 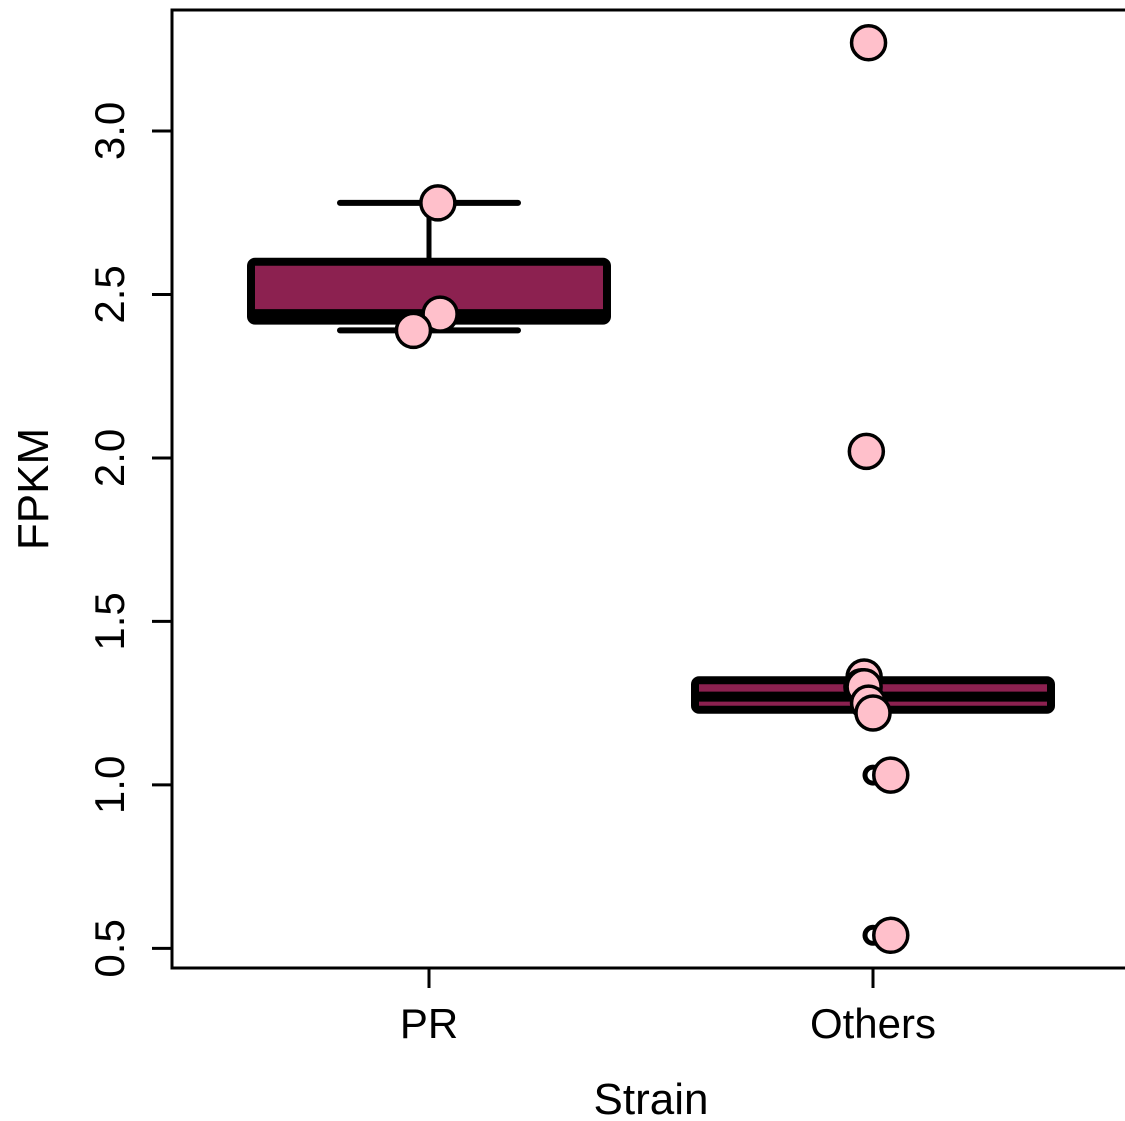 What do you see at coordinates (109, 131) in the screenshot?
I see `y-tick-label: 3.0` at bounding box center [109, 131].